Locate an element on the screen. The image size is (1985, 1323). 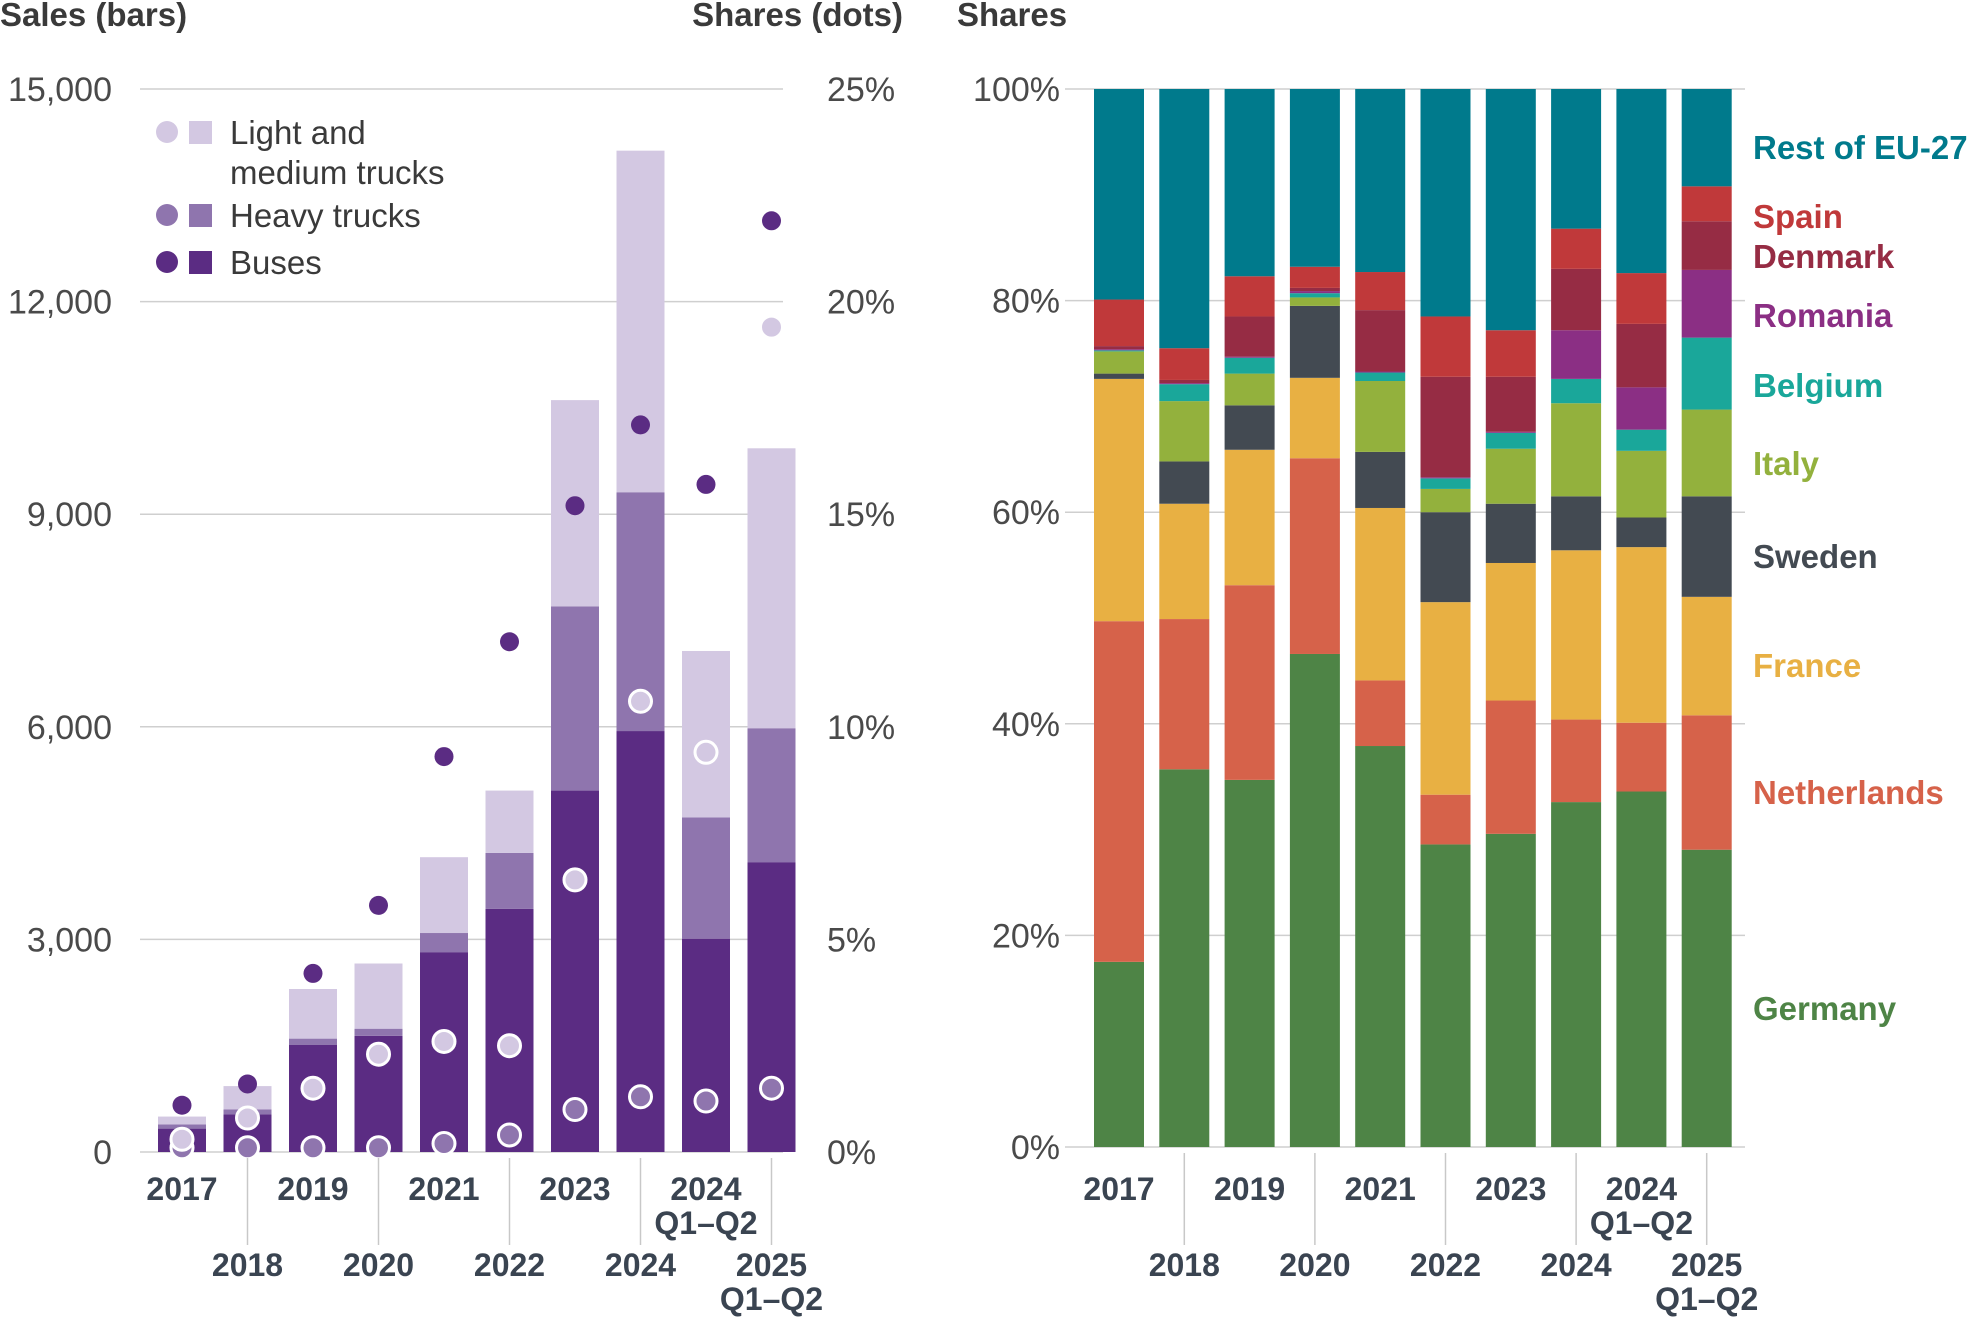
shares-tick-label: 0% is located at coordinates (1035, 1148).